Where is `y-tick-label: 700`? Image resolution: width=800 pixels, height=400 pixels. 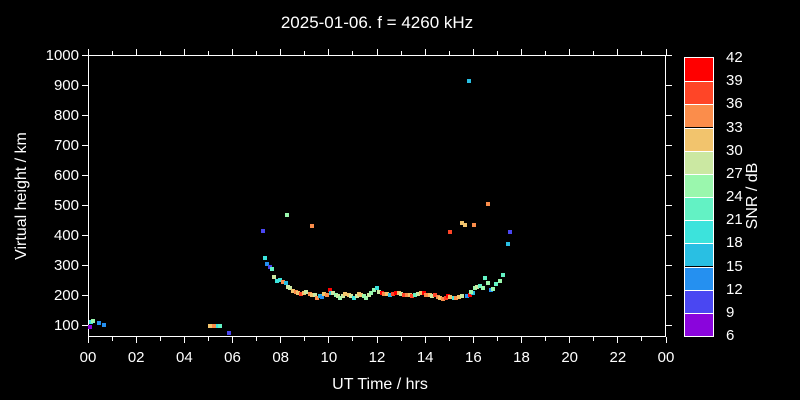 y-tick-label: 700 is located at coordinates (66, 145).